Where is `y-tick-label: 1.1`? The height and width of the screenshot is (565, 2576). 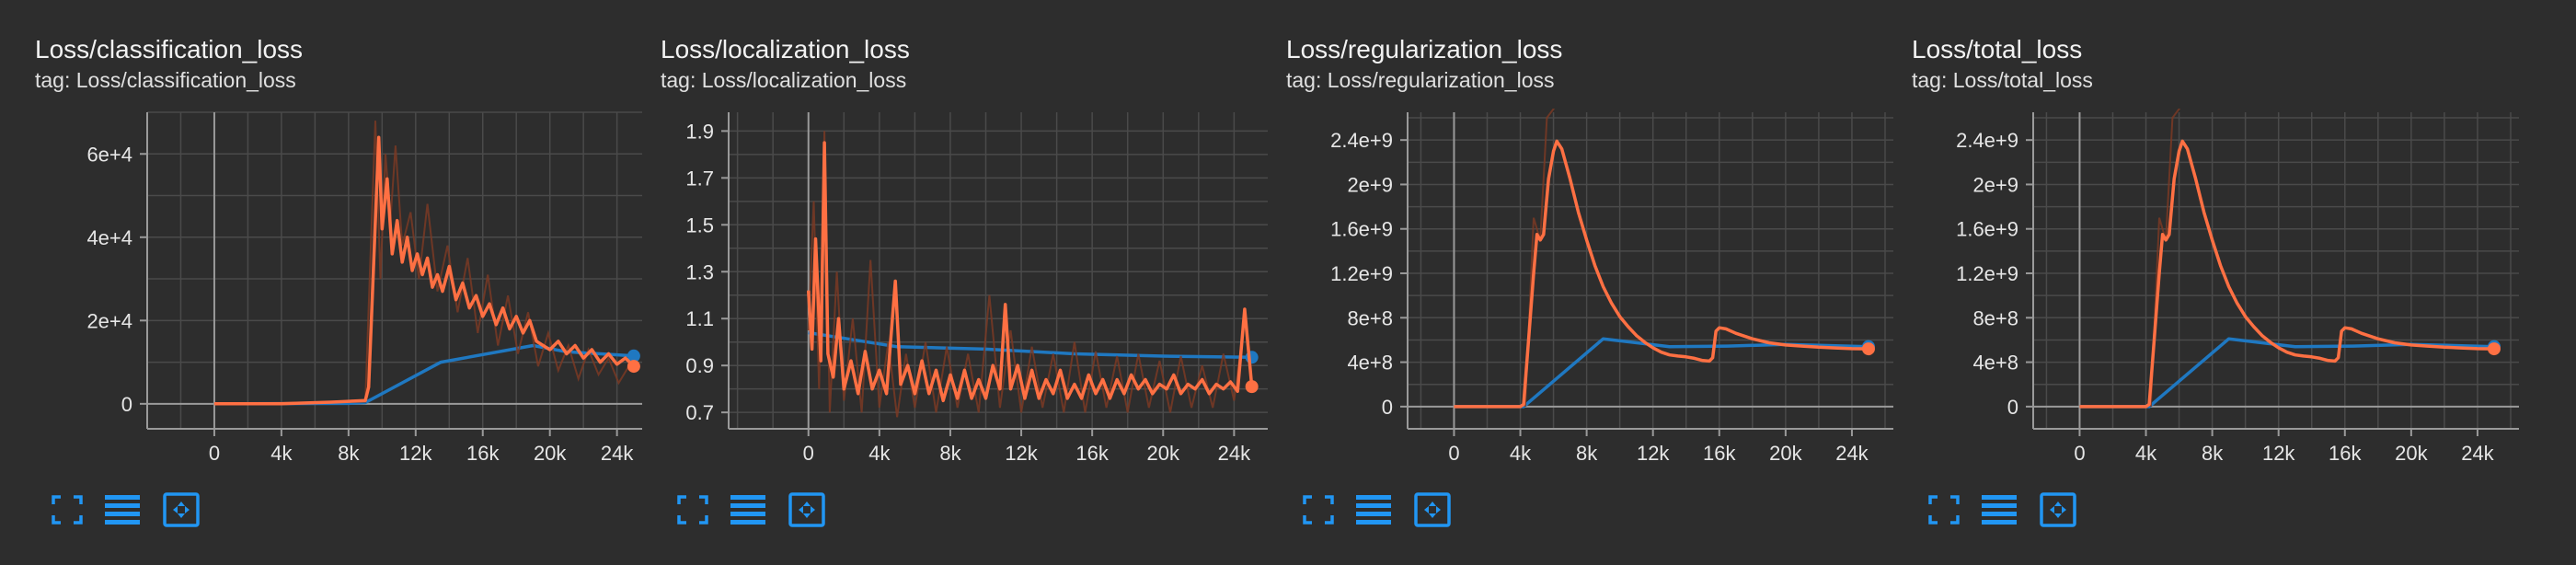 y-tick-label: 1.1 is located at coordinates (699, 318).